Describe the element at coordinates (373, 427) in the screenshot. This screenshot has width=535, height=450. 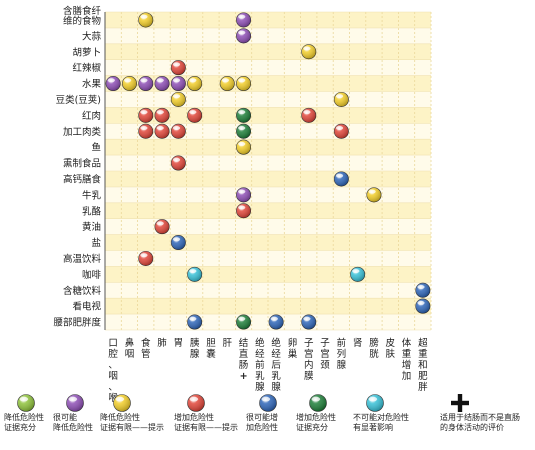
I see `legend-label: 有显著影响` at that location.